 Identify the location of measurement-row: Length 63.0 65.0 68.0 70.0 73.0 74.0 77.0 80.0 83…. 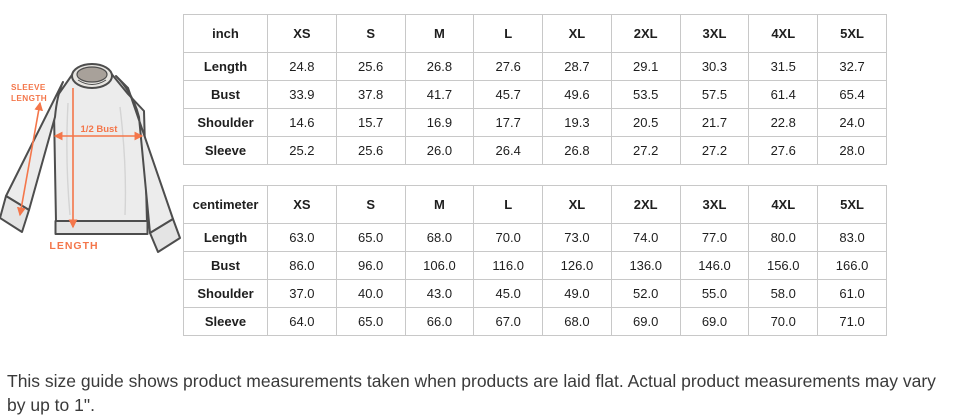
(535, 237).